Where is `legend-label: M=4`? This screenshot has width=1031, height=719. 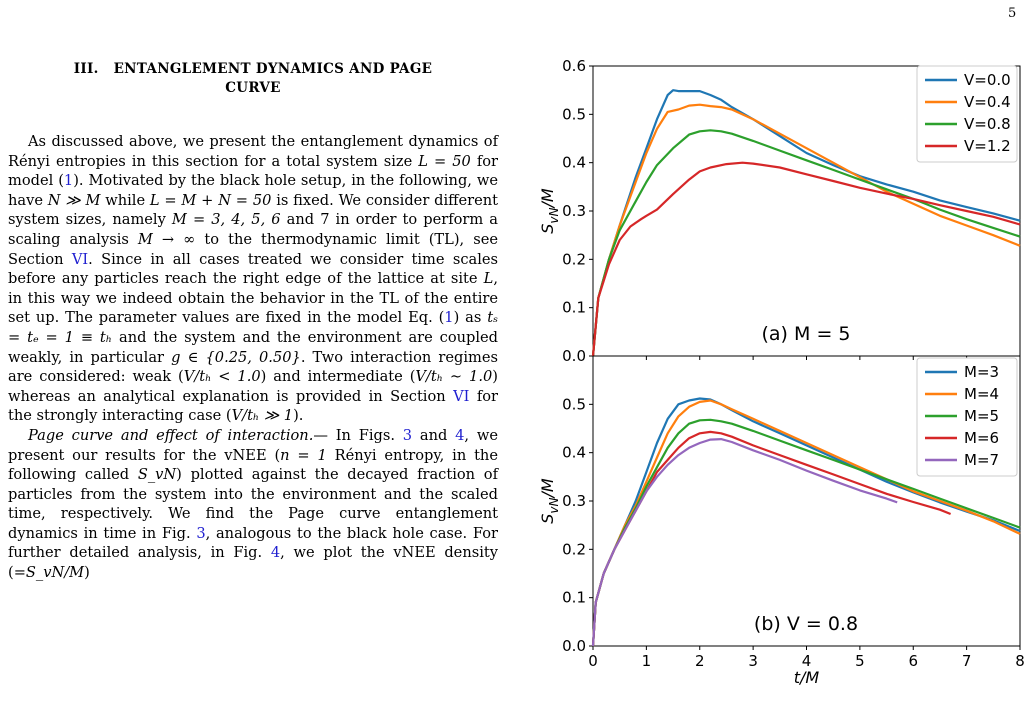
legend-label: M=4 is located at coordinates (981, 394).